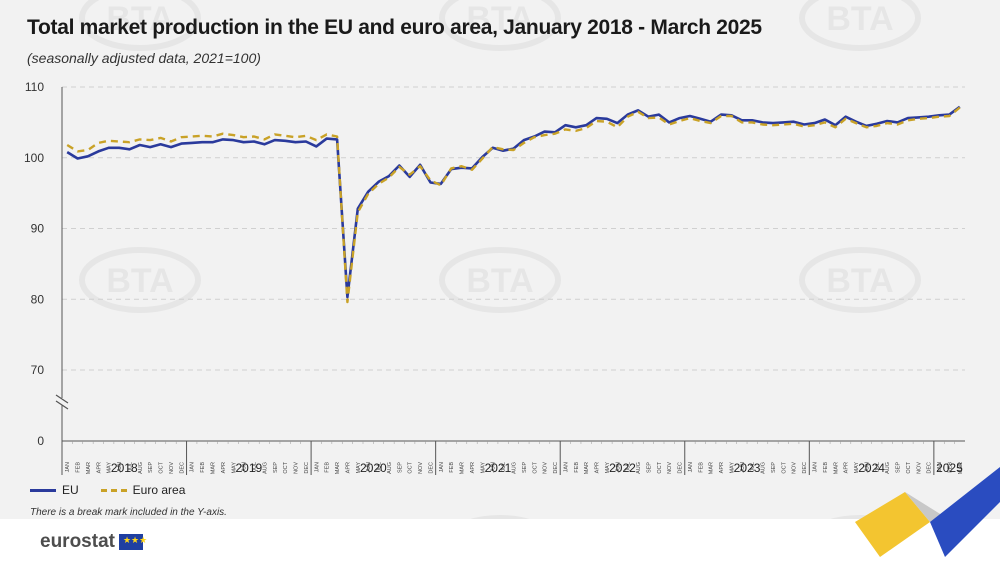  I want to click on y-tick-label: 80, so click(38, 299).